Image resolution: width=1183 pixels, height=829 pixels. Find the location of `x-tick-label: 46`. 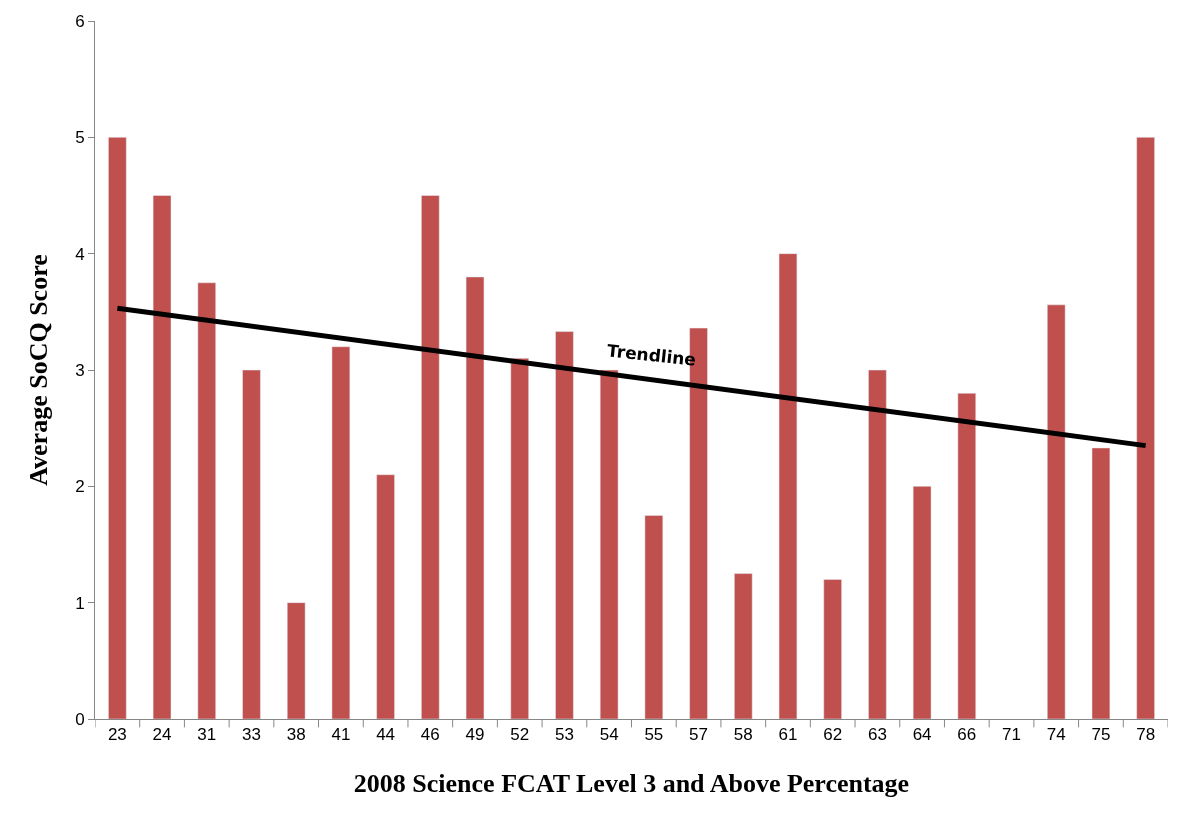

x-tick-label: 46 is located at coordinates (430, 735).